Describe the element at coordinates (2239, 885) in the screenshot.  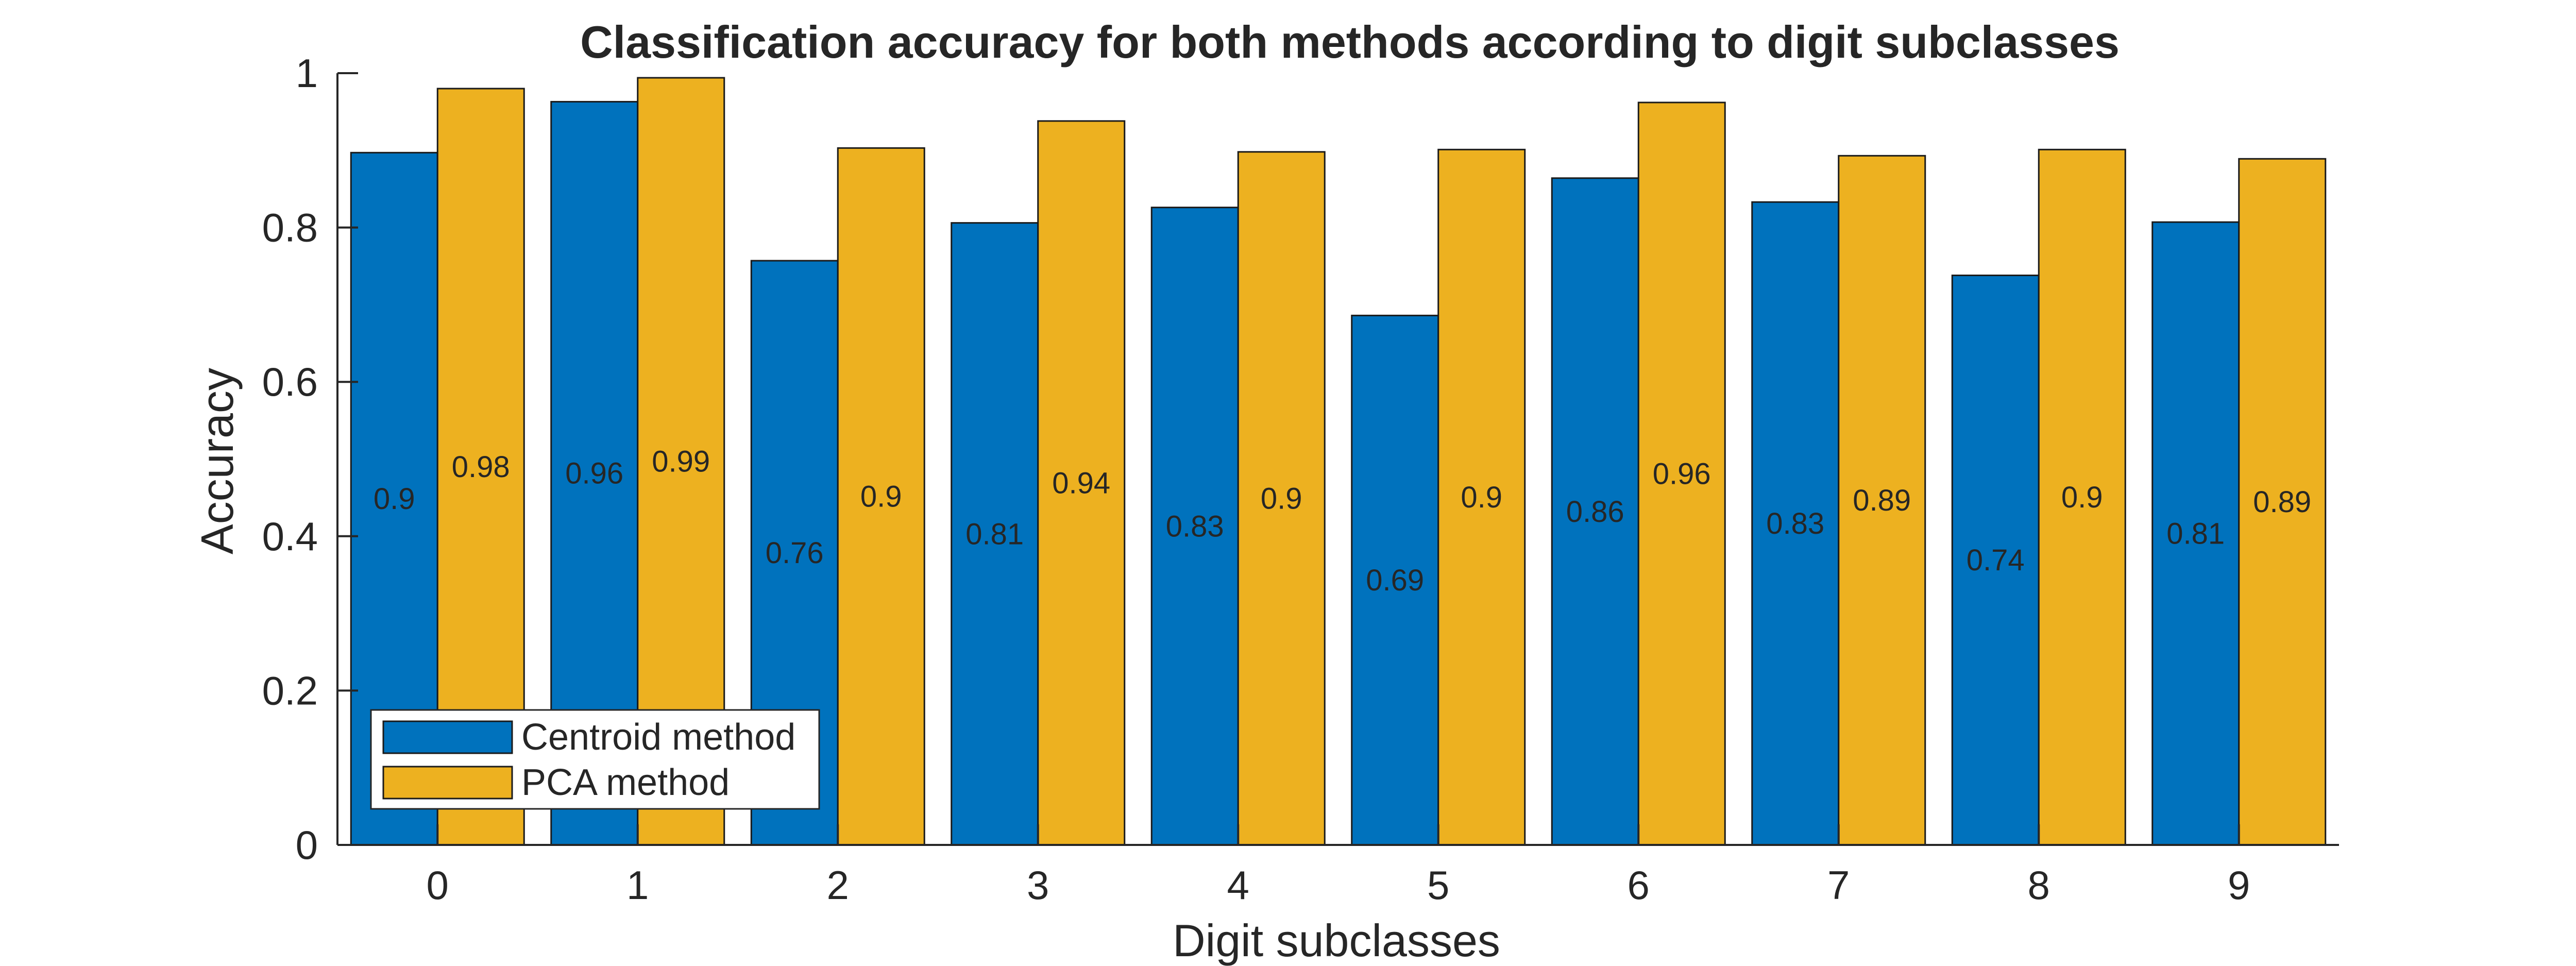
I see `x-tick-label: 9` at that location.